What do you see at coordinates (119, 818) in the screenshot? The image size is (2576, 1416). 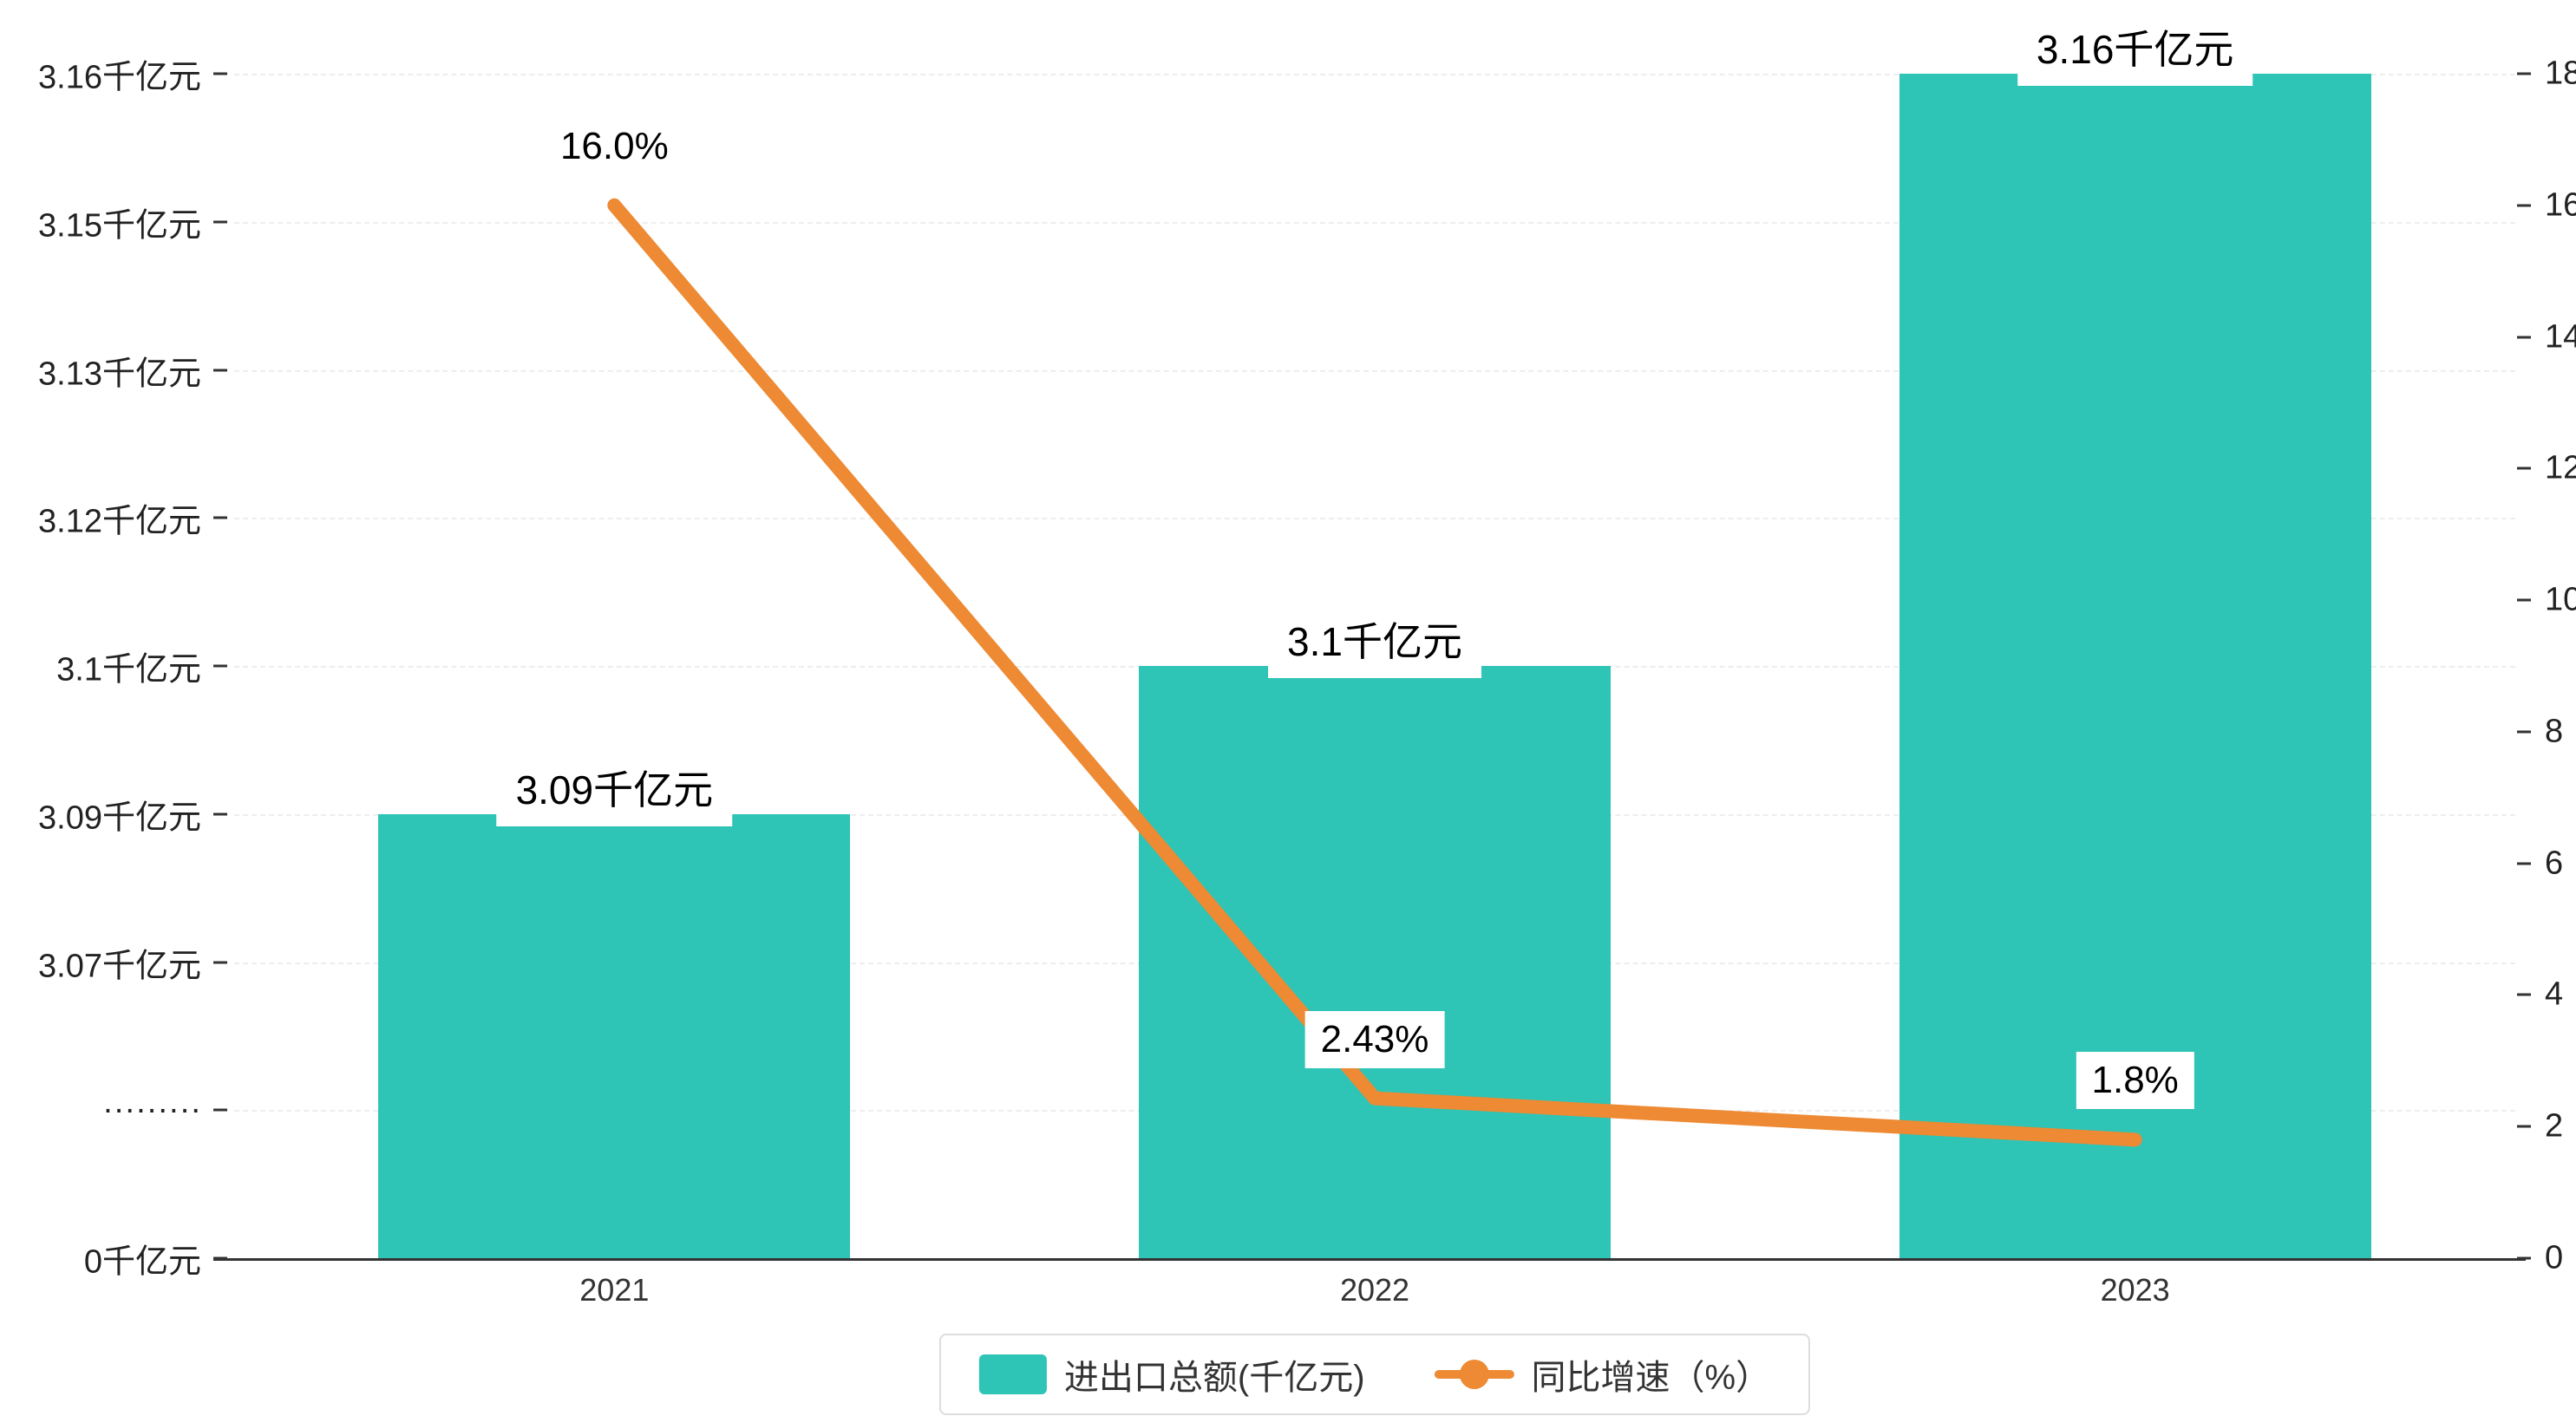 I see `left-axis-tick-label: 3.09千亿元` at bounding box center [119, 818].